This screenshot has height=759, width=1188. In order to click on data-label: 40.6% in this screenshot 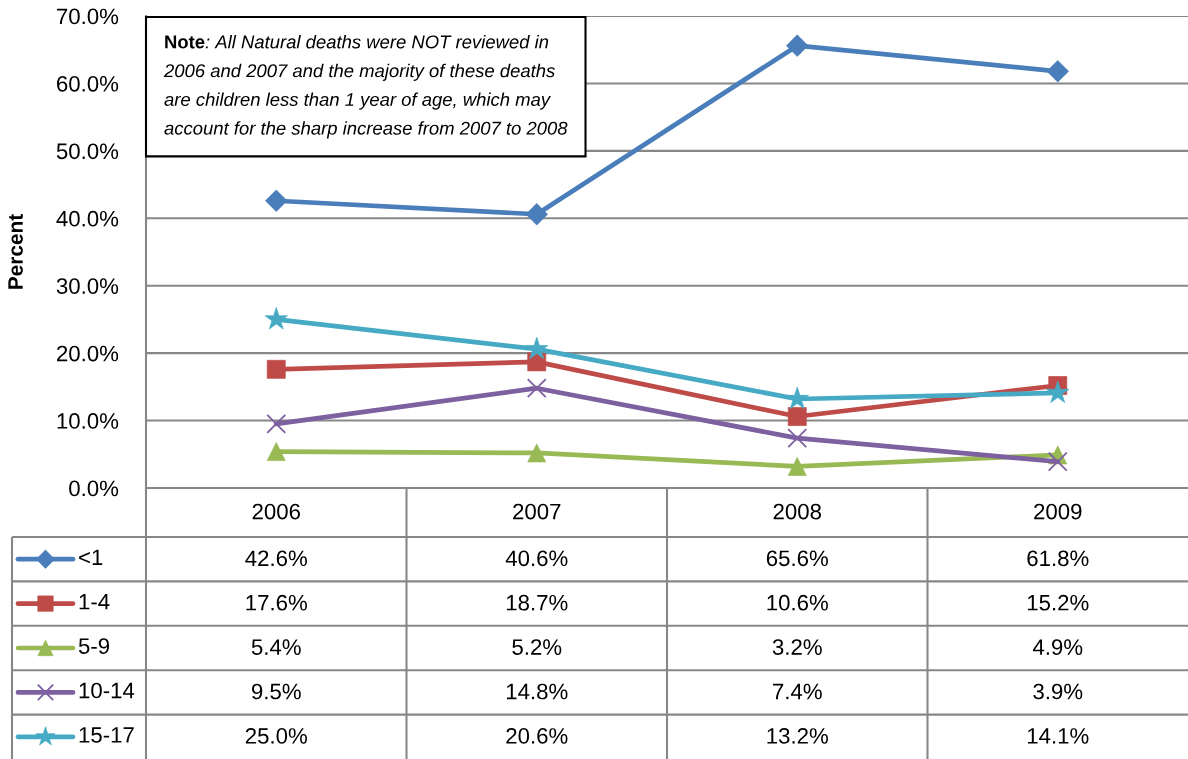, I will do `click(536, 558)`.